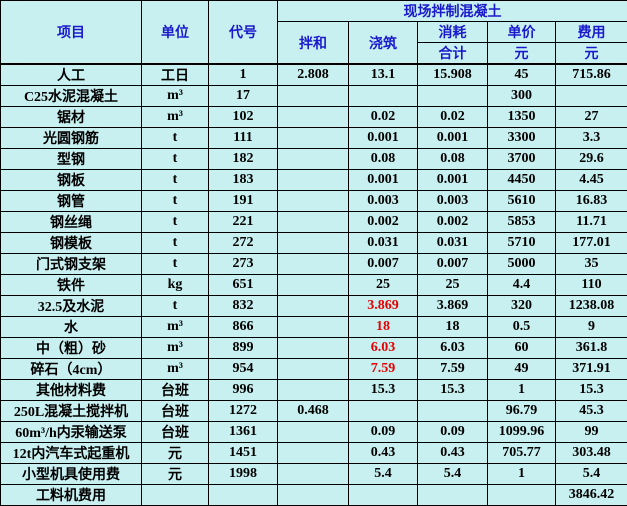 The width and height of the screenshot is (627, 506). I want to click on cell-item: 钢板, so click(71, 180).